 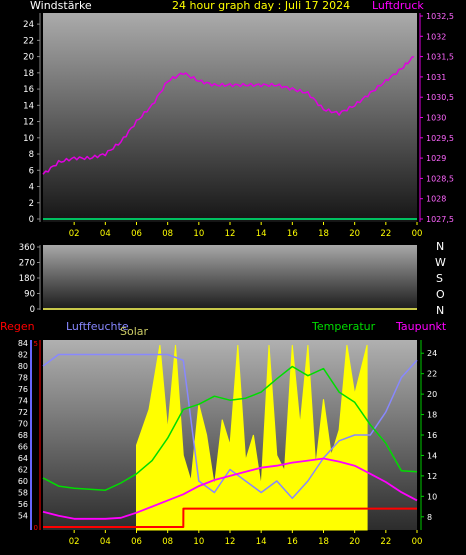 What do you see at coordinates (136, 234) in the screenshot?
I see `panel1-xtick-label: 06` at bounding box center [136, 234].